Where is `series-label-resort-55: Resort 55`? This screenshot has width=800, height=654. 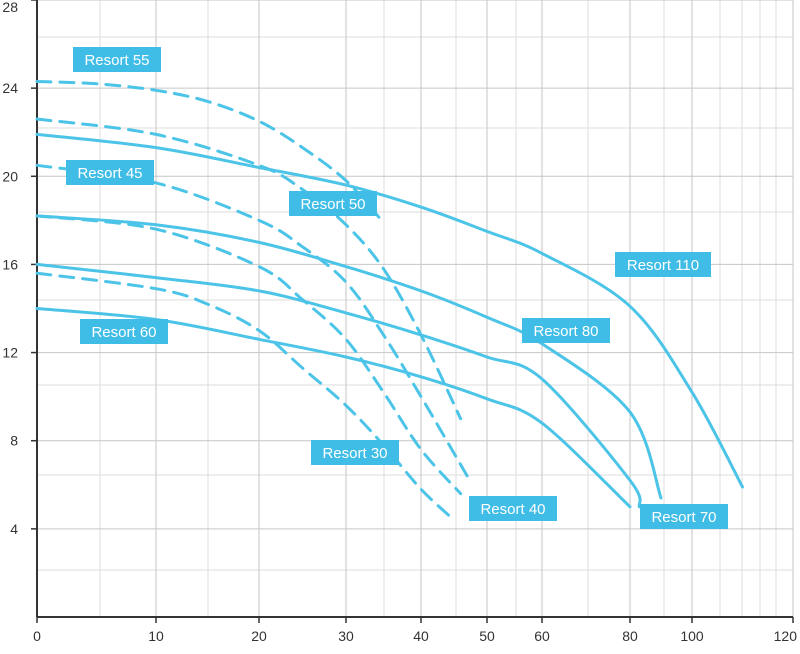 series-label-resort-55: Resort 55 is located at coordinates (117, 59).